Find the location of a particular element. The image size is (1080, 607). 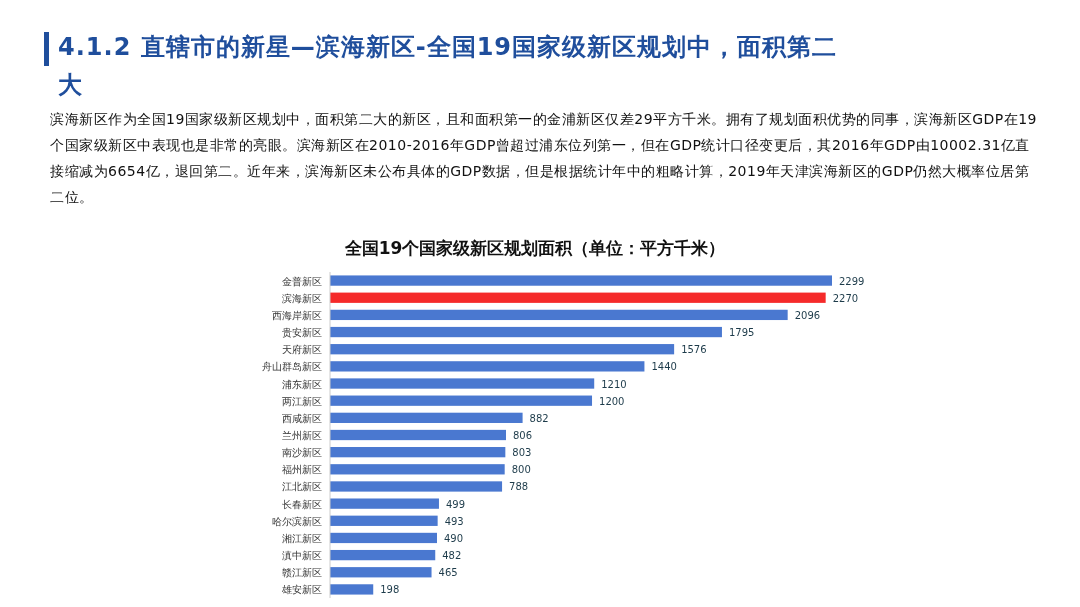

data-label: 198 is located at coordinates (390, 590).